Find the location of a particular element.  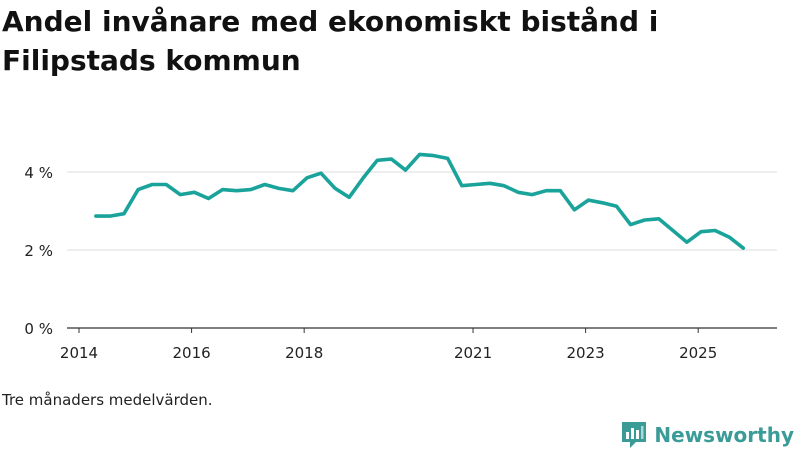

brand-logo: Newsworthy is located at coordinates (707, 435).